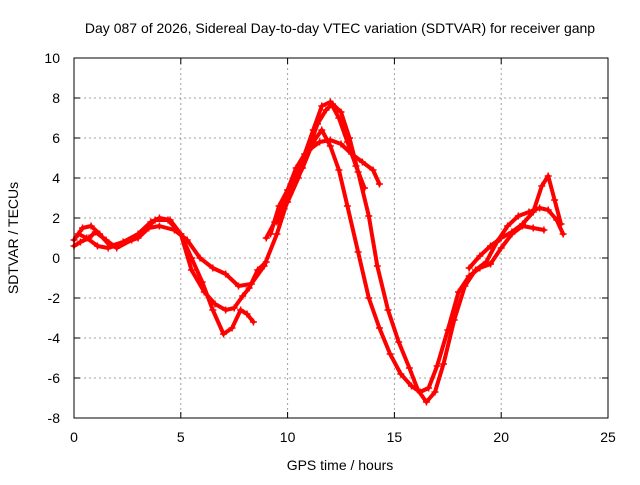 The height and width of the screenshot is (485, 640). What do you see at coordinates (54, 418) in the screenshot?
I see `y-tick-label: -8` at bounding box center [54, 418].